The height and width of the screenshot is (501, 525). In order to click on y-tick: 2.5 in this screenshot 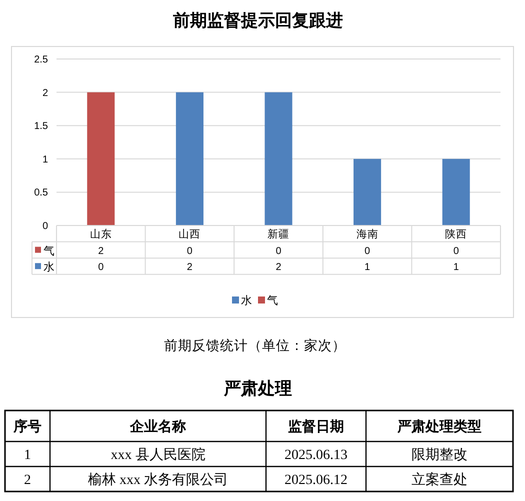, I will do `click(41, 60)`.